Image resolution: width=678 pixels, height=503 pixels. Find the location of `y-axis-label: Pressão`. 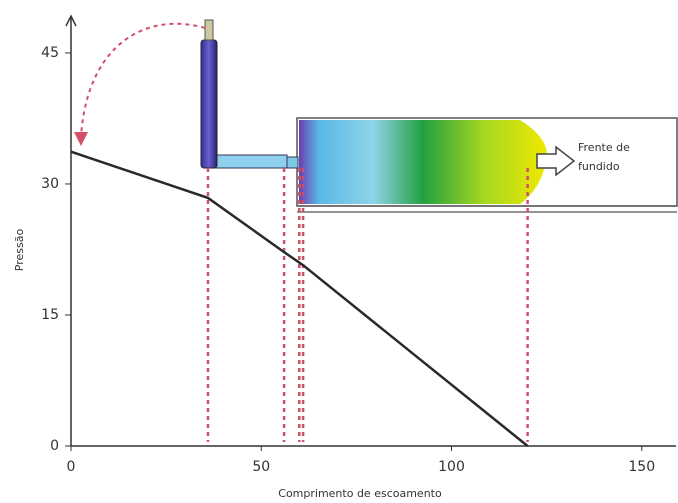

y-axis-label: Pressão is located at coordinates (19, 250).